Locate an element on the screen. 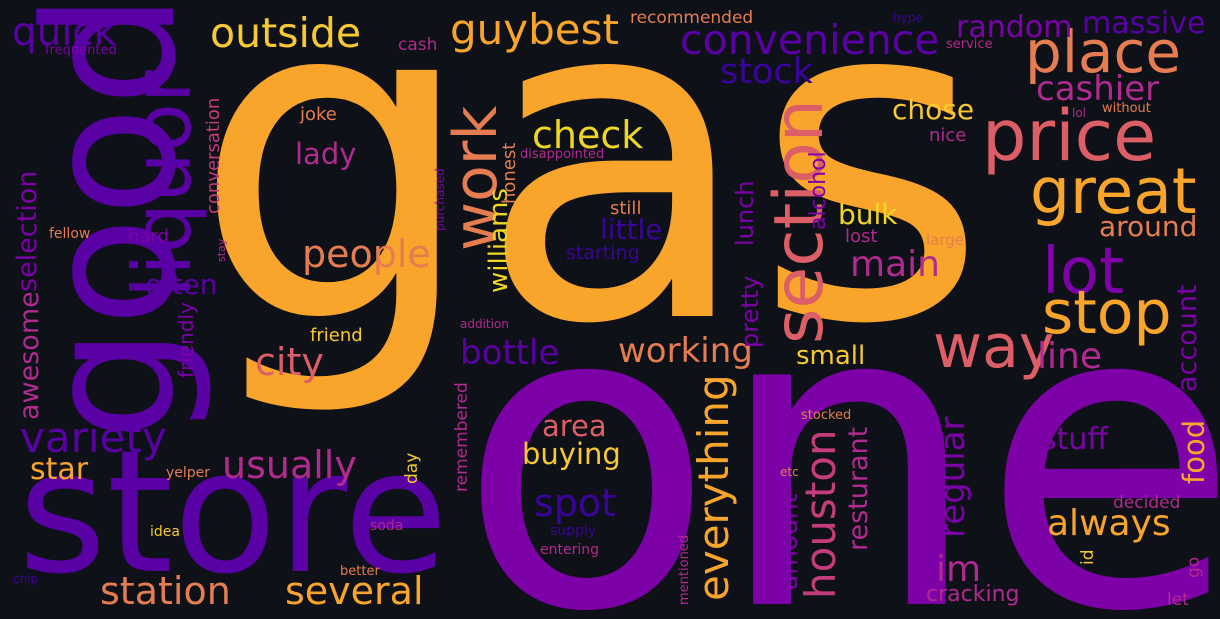 This screenshot has width=1220, height=619. word-often: often is located at coordinates (181, 284).